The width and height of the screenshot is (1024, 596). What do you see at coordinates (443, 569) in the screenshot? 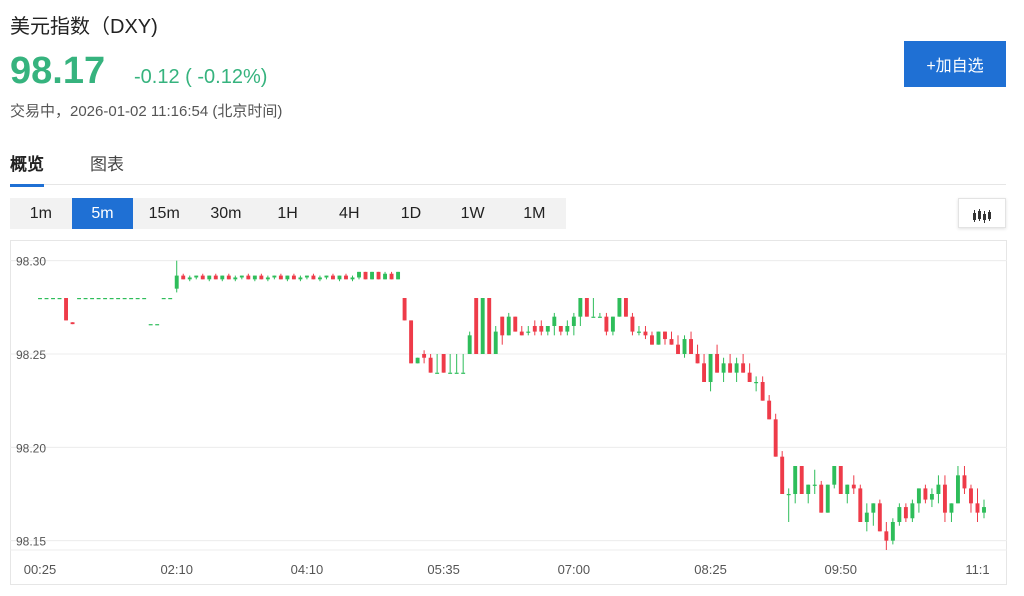
I see `x-tick-label: 05:35` at bounding box center [443, 569].